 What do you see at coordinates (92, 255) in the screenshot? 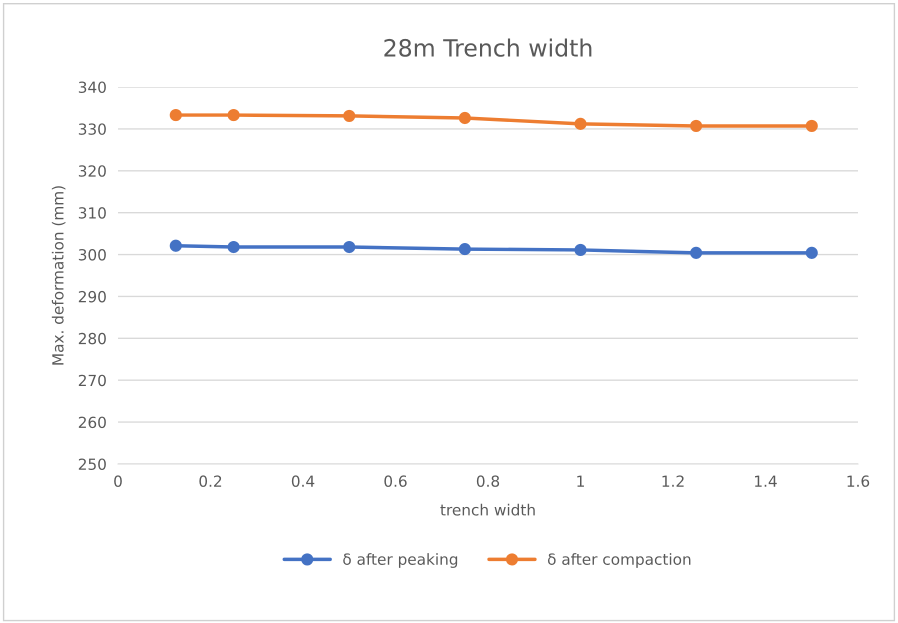
I see `y-tick-label: 300` at bounding box center [92, 255].